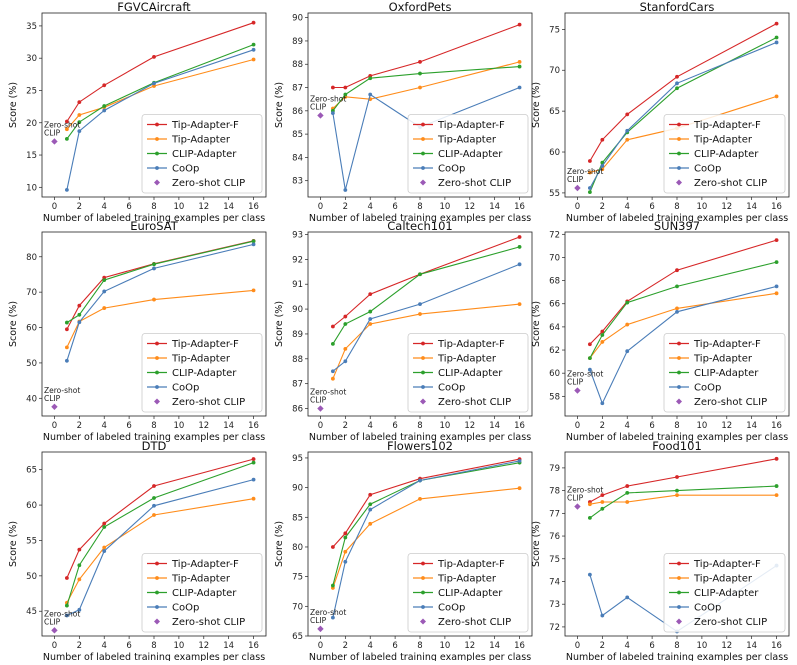  What do you see at coordinates (554, 537) in the screenshot?
I see `y-tick-label: 76` at bounding box center [554, 537].